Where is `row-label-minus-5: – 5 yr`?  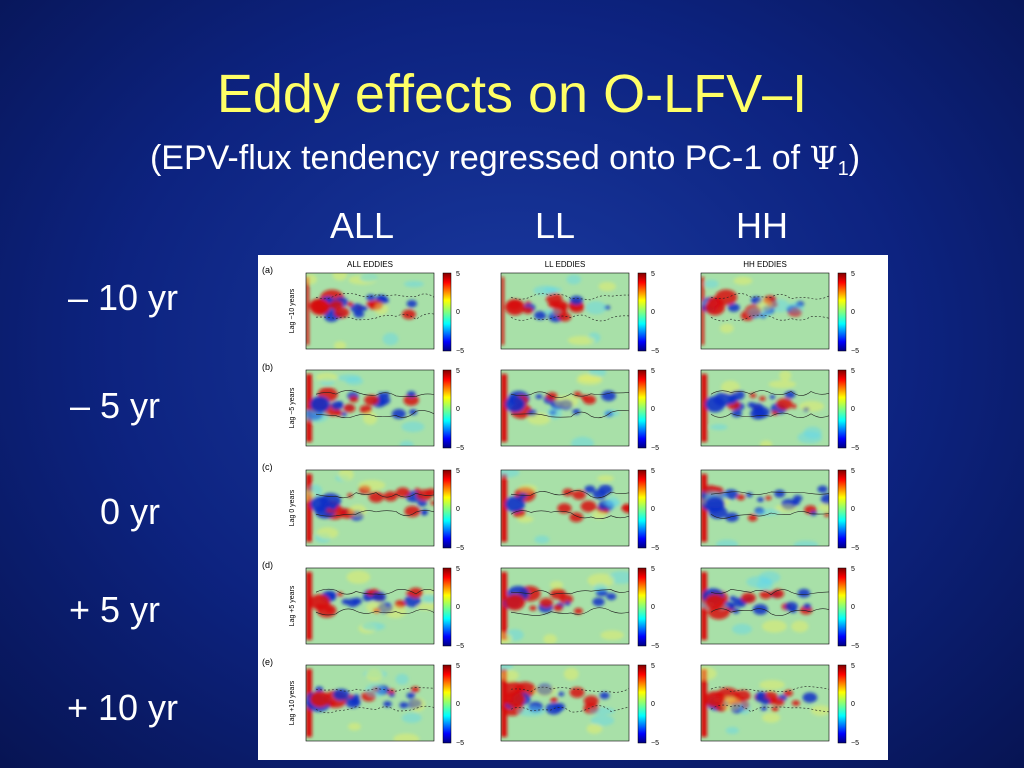
row-label-minus-5: – 5 yr is located at coordinates (114, 405).